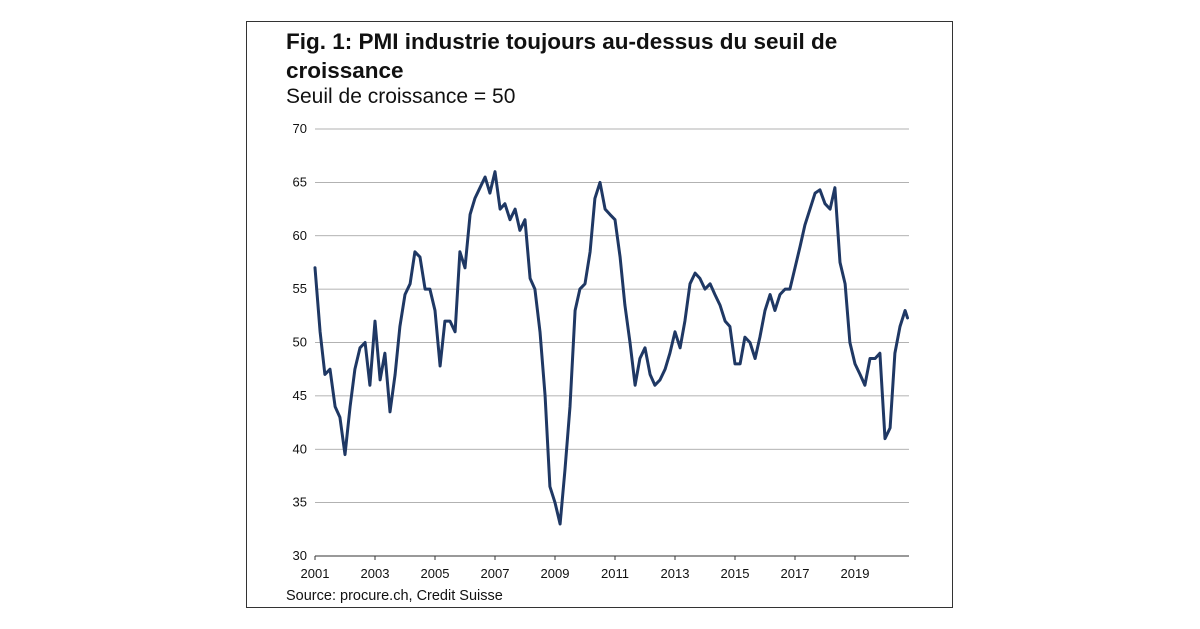 This screenshot has width=1200, height=629. What do you see at coordinates (315, 573) in the screenshot?
I see `x-tick-label-2001: 2001` at bounding box center [315, 573].